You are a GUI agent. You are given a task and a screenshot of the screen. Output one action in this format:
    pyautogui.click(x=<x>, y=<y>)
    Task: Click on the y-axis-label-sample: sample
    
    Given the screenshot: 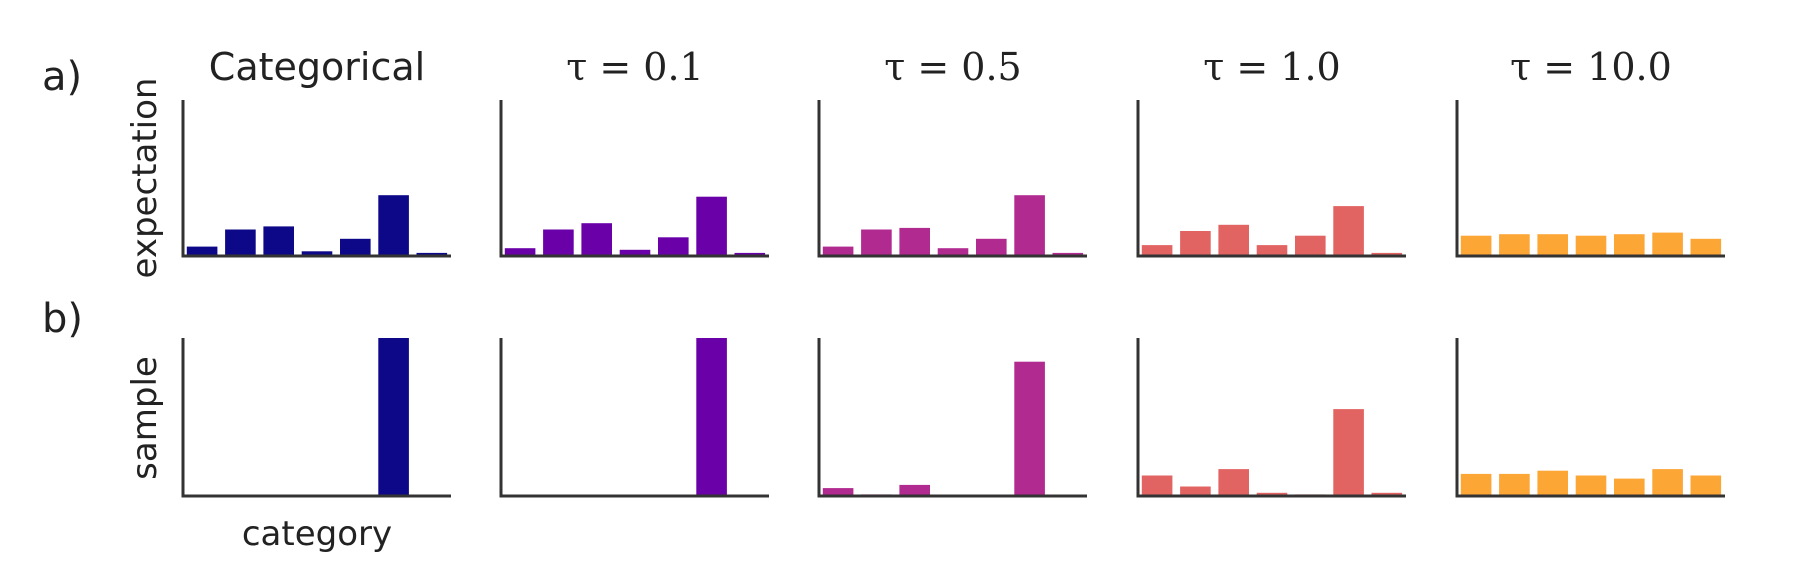 What is the action you would take?
    pyautogui.click(x=145, y=418)
    